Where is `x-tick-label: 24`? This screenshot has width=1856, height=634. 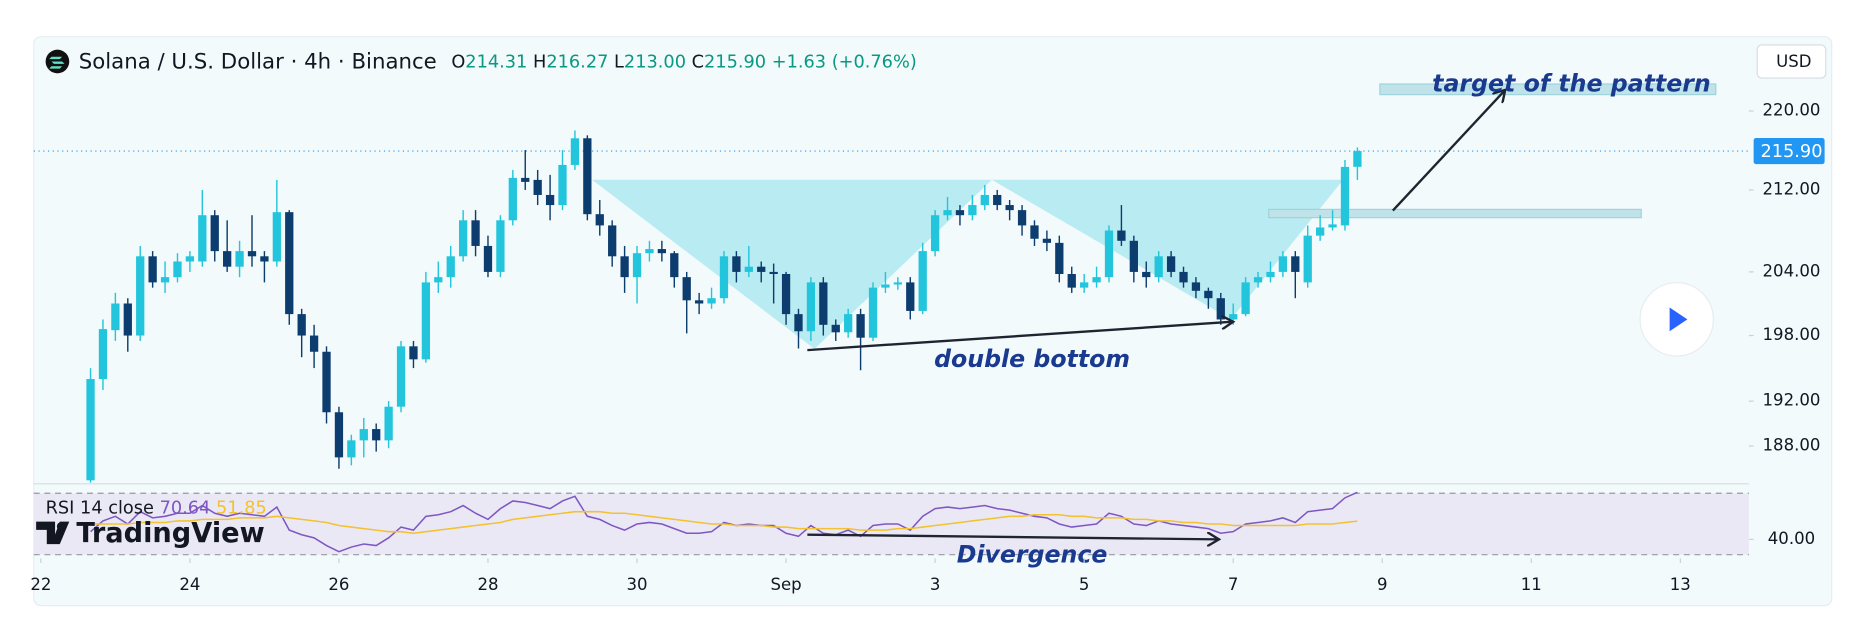
x-tick-label: 24 is located at coordinates (189, 584).